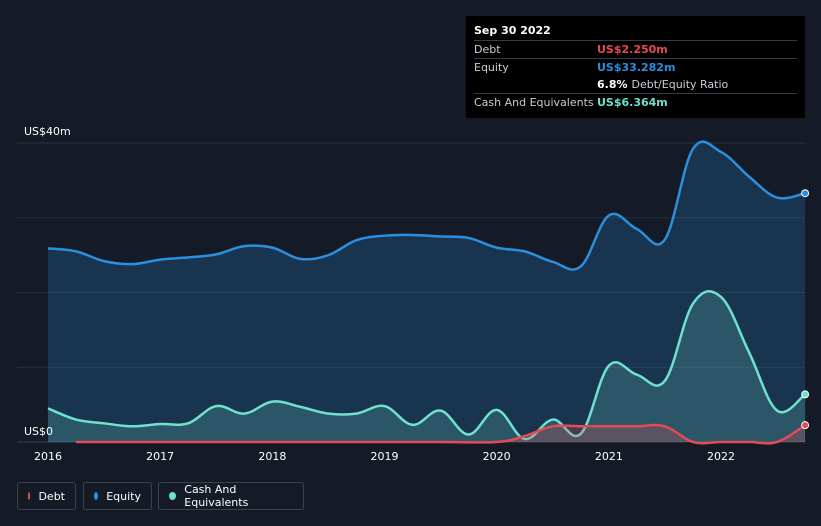 This screenshot has height=526, width=821. Describe the element at coordinates (51, 496) in the screenshot. I see `legend-debt-label: Debt` at that location.